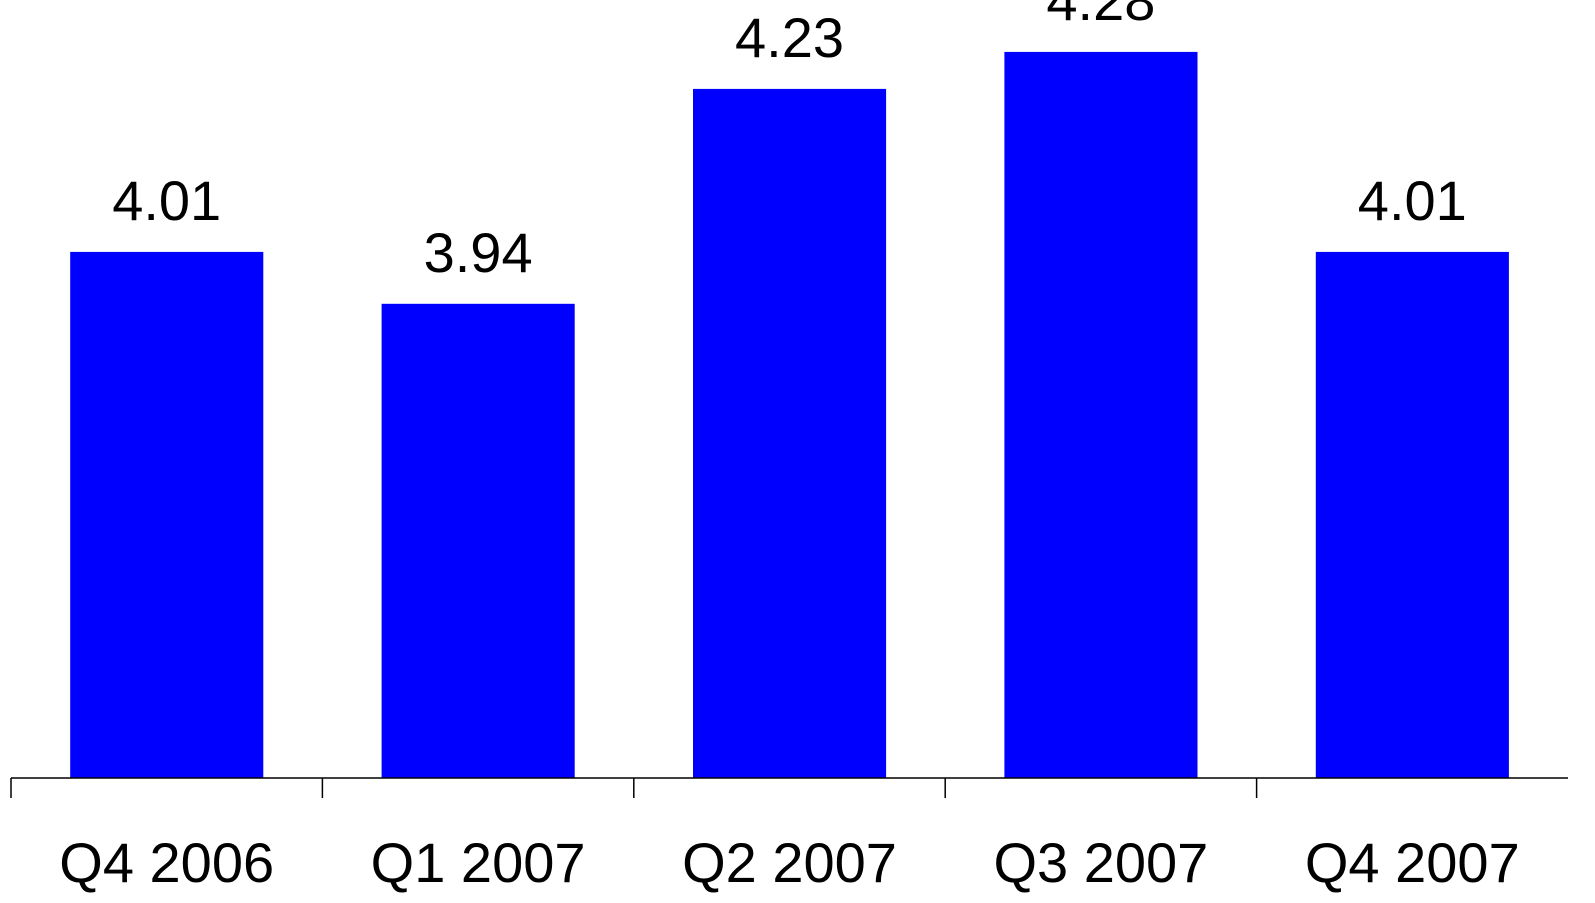  I want to click on category-label-1: Q1 2007, so click(478, 862).